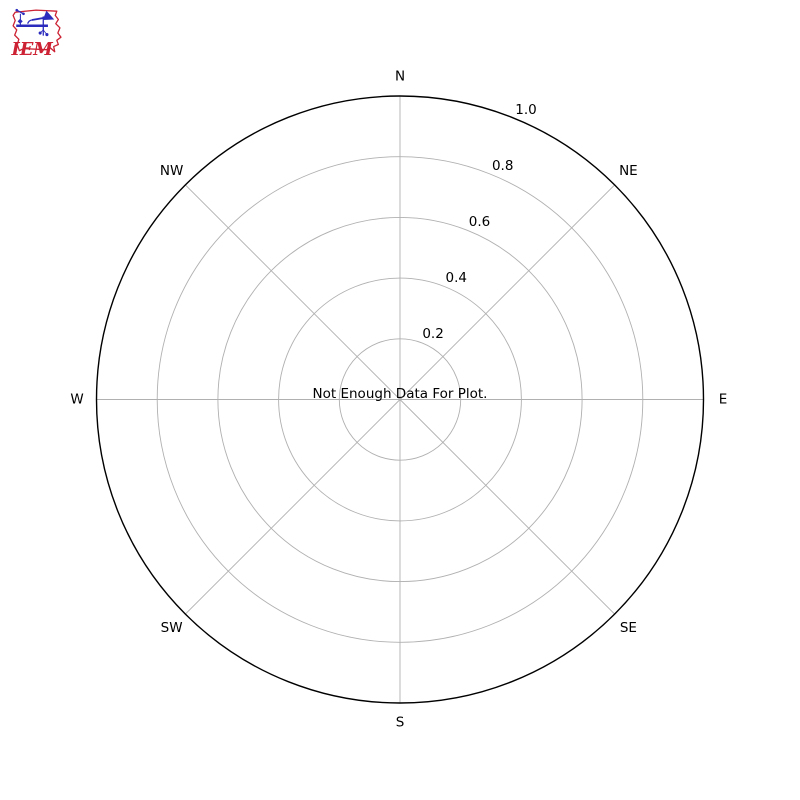  Describe the element at coordinates (400, 394) in the screenshot. I see `no-data-message: Not Enough Data For Plot.` at that location.